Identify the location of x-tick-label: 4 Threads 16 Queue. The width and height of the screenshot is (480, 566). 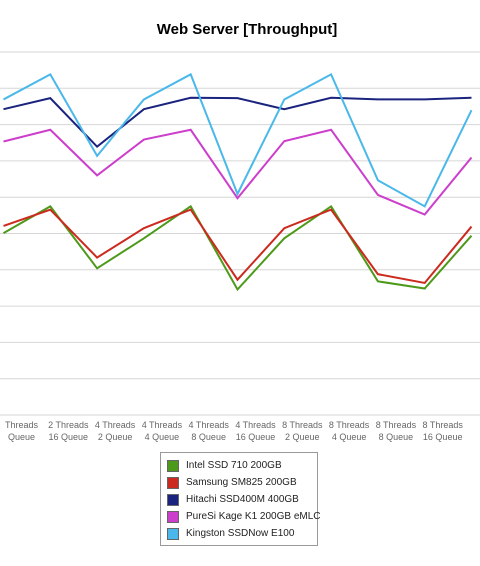
(255, 431).